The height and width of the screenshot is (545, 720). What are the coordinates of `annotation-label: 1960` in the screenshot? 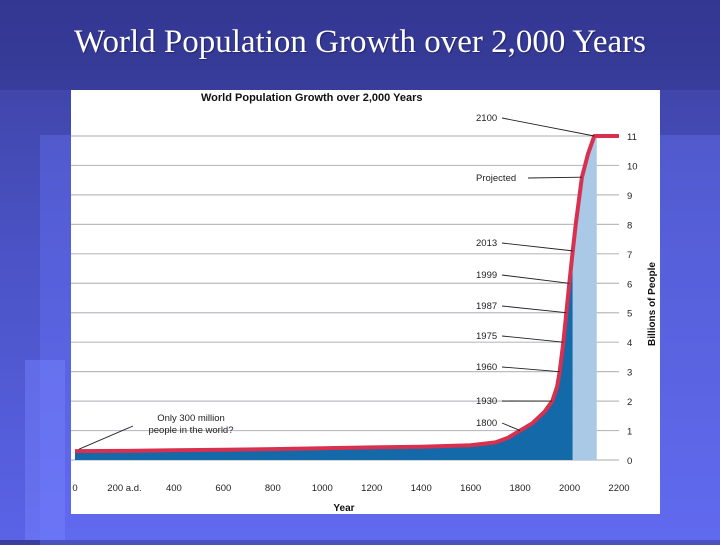 It's located at (486, 367).